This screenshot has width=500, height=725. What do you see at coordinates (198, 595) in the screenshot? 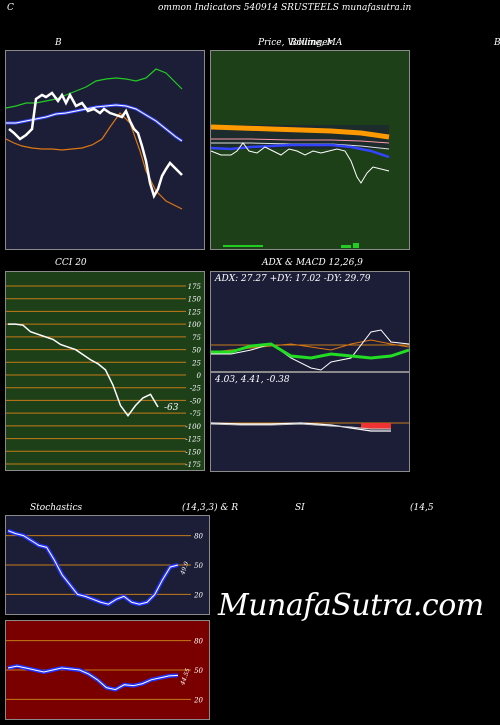
I see `stoch-tick-label: 20` at bounding box center [198, 595].